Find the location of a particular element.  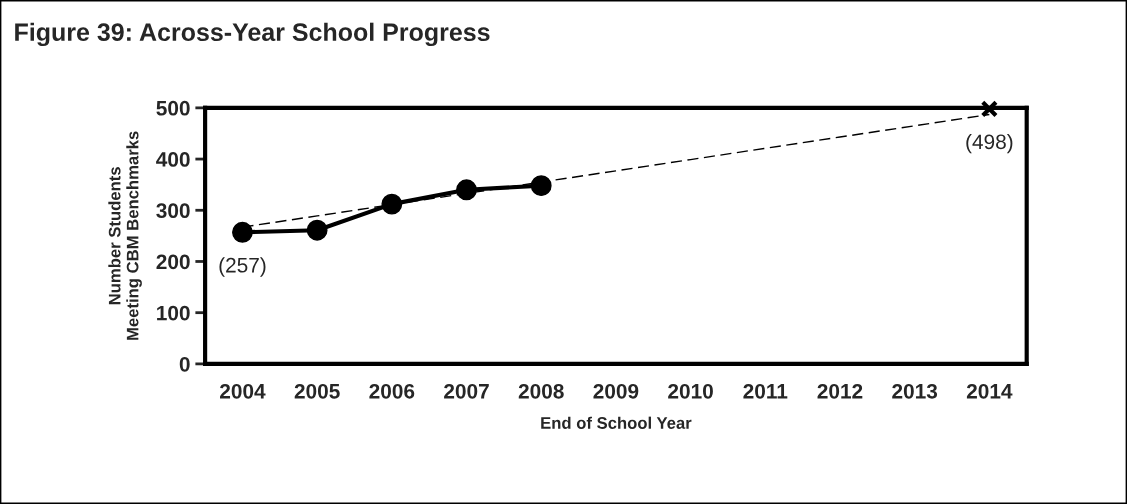

x-tick-label: 2008 is located at coordinates (541, 391).